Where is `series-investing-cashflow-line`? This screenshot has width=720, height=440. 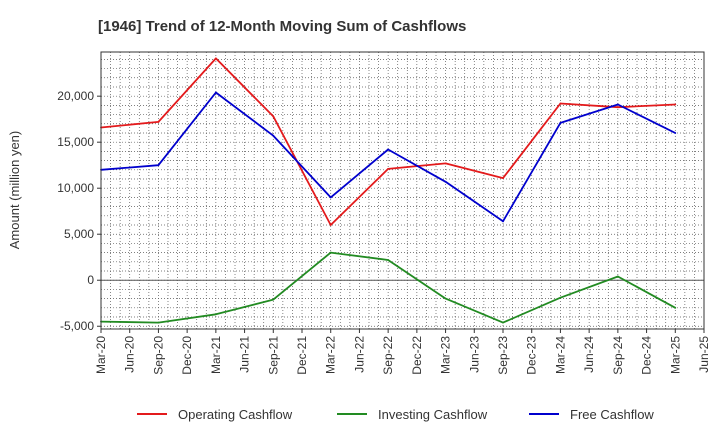
series-investing-cashflow-line is located at coordinates (388, 287).